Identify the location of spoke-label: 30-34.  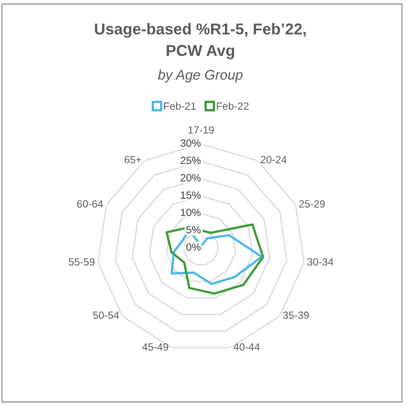
(320, 262).